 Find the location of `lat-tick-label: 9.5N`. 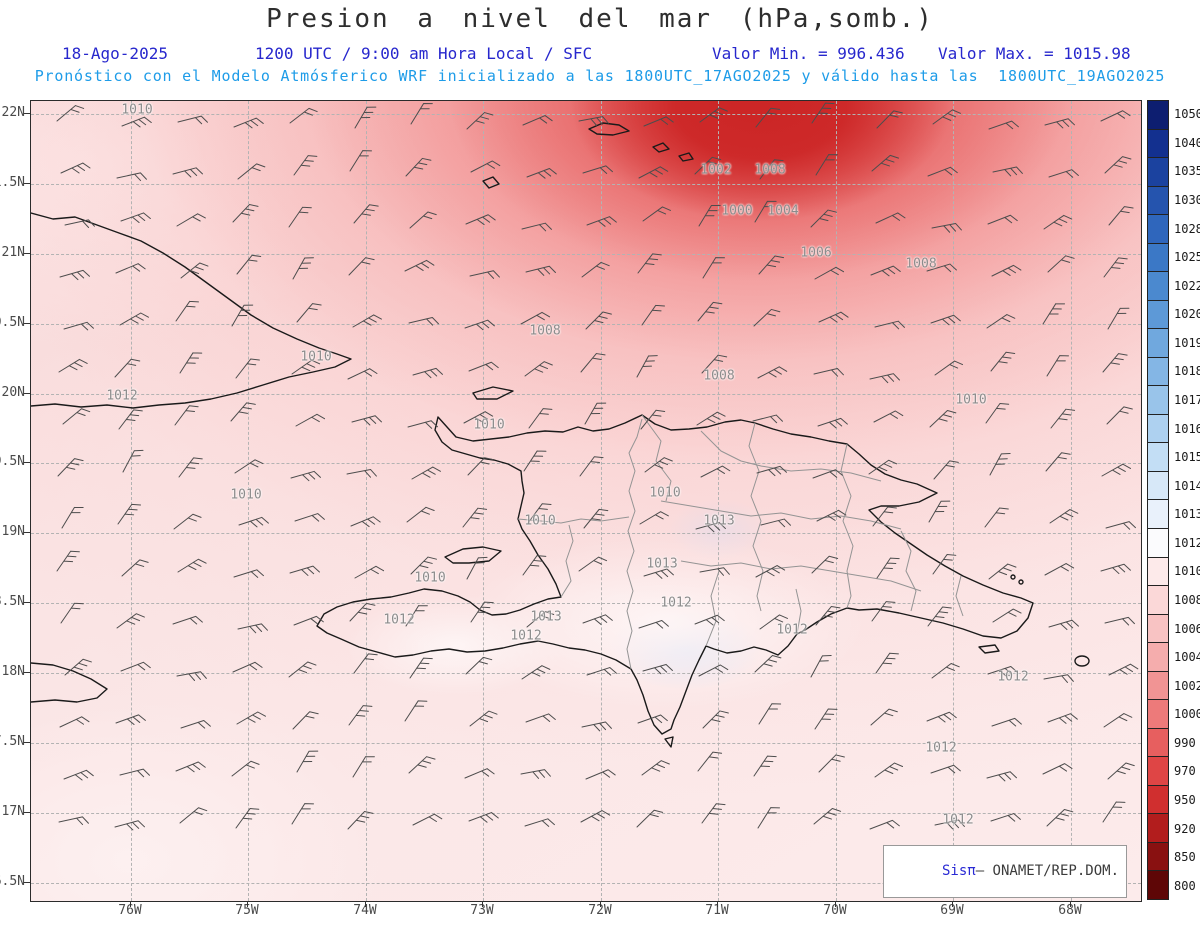

lat-tick-label: 9.5N is located at coordinates (12, 461).